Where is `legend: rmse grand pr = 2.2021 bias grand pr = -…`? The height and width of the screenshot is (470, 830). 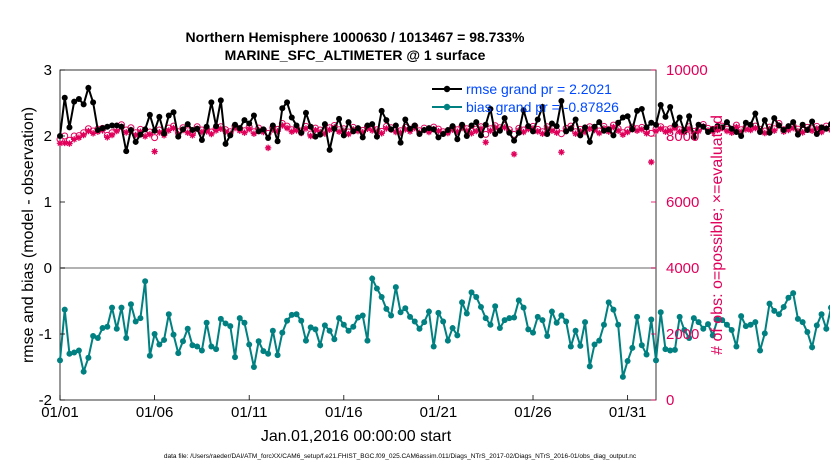 legend: rmse grand pr = 2.2021 bias grand pr = -… is located at coordinates (525, 98).